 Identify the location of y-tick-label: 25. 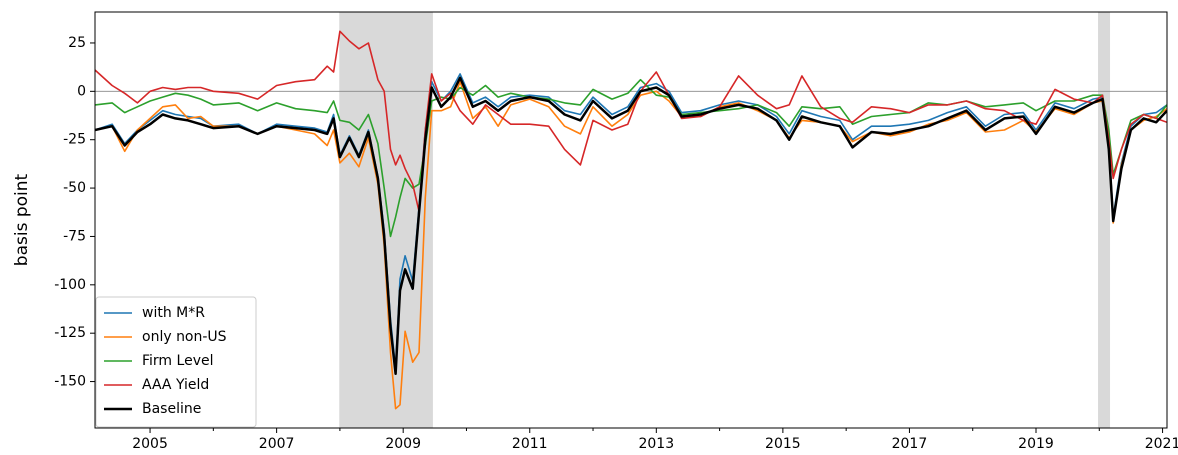
(77, 43).